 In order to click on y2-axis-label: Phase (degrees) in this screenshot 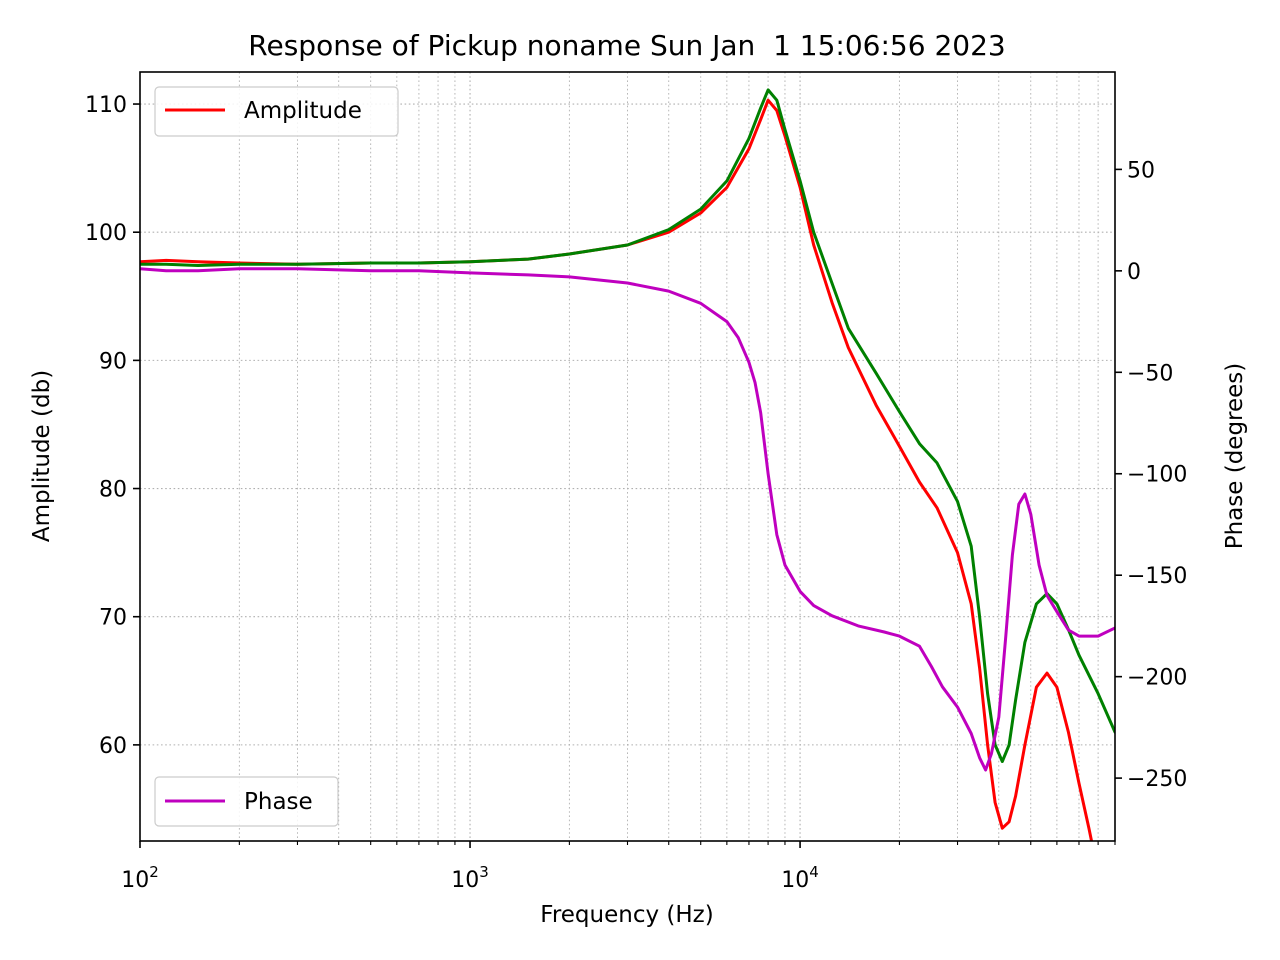, I will do `click(1235, 456)`.